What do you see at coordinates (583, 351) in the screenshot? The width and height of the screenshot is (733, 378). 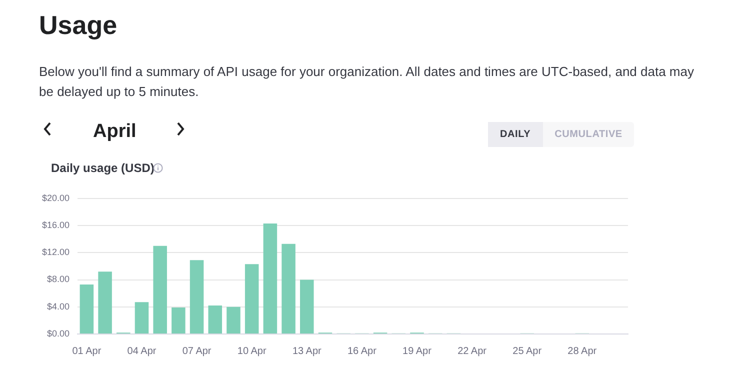 I see `x-tick-label: 28 Apr` at bounding box center [583, 351].